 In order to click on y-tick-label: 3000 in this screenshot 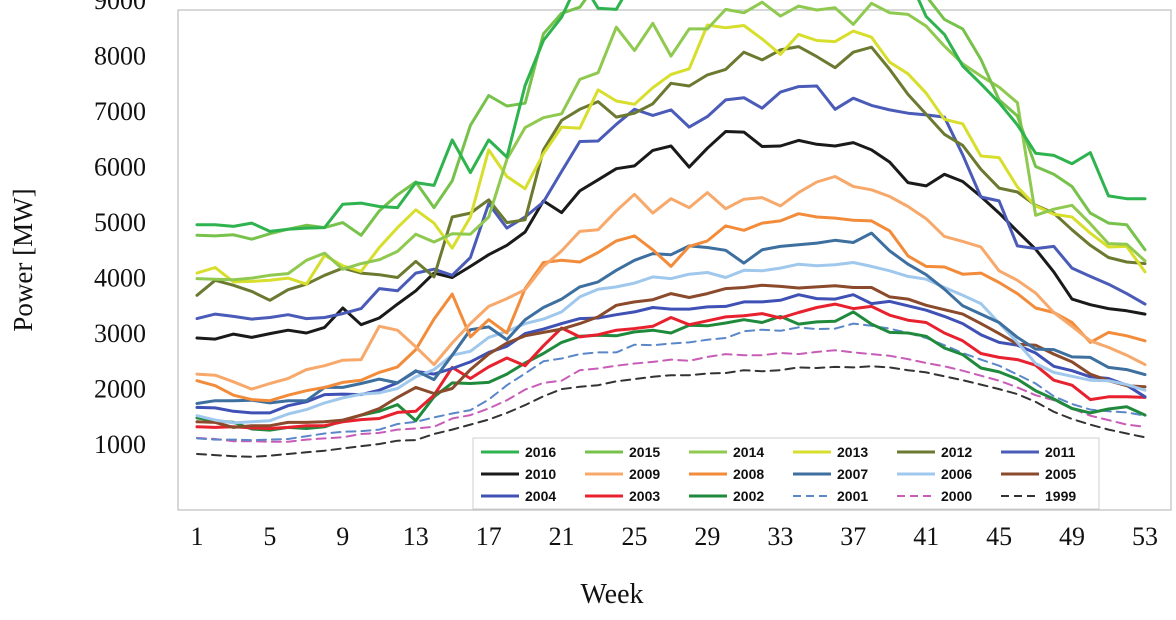, I will do `click(120, 333)`.